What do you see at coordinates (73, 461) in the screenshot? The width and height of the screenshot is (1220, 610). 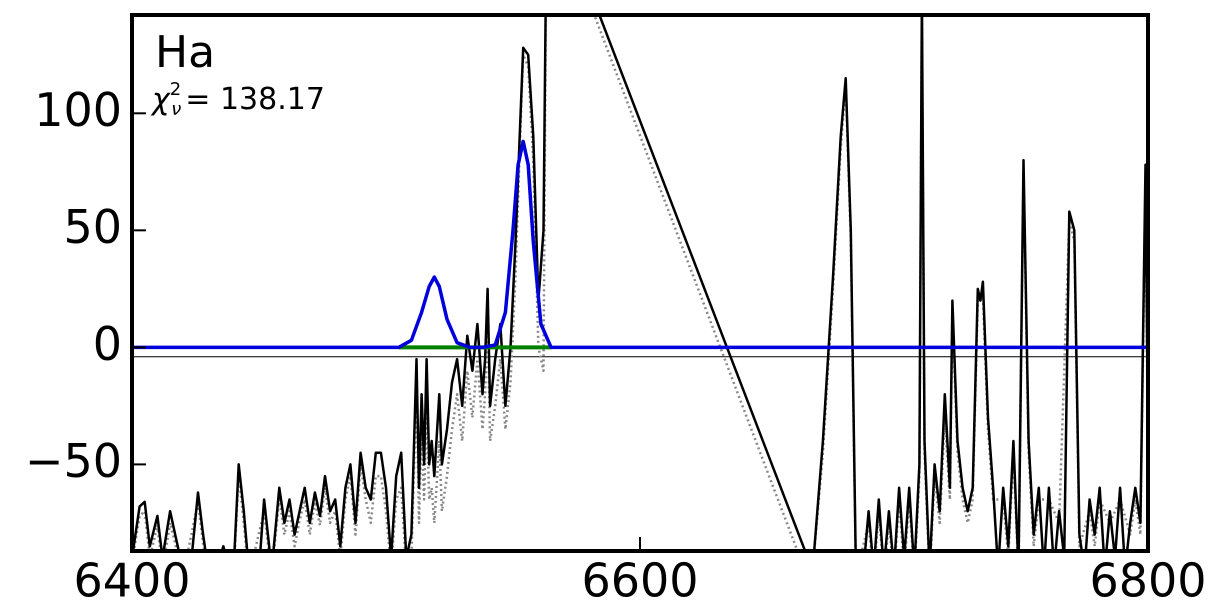 I see `y-tick-label: −50` at bounding box center [73, 461].